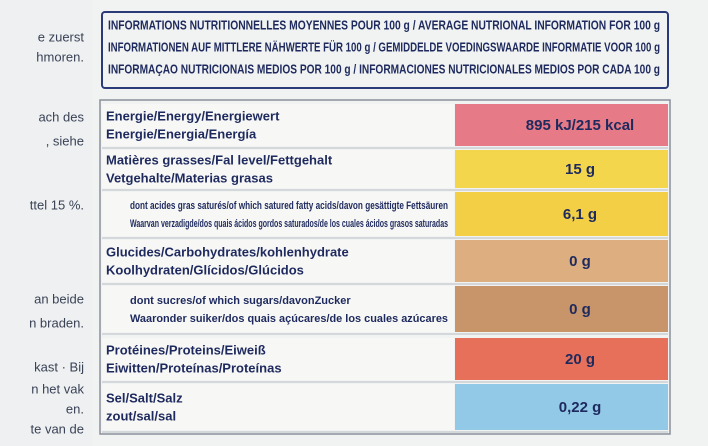  What do you see at coordinates (75, 408) in the screenshot?
I see `side-text: en.` at bounding box center [75, 408].